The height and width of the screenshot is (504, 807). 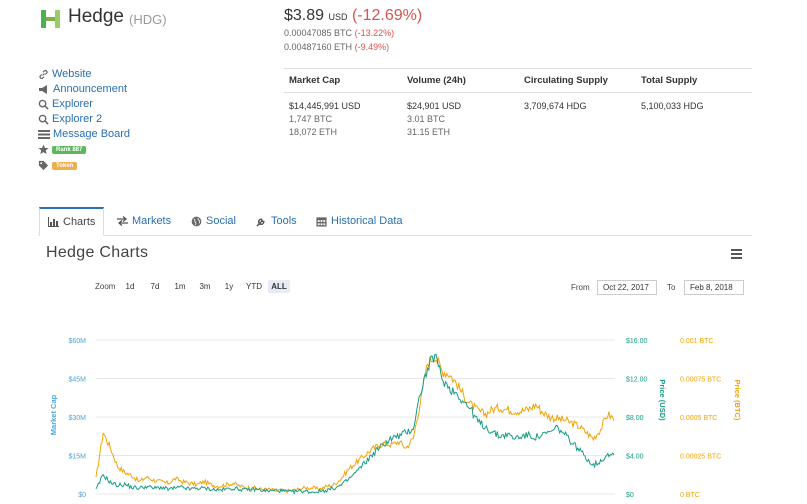 I want to click on tab-tools: Tools, so click(x=276, y=221).